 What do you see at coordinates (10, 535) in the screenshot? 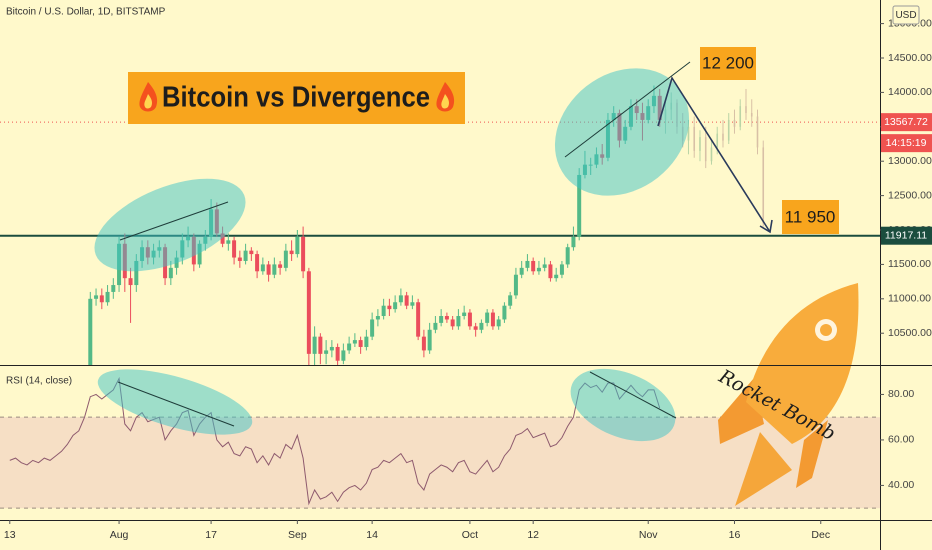
I see `x-tick-label: 13` at bounding box center [10, 535].